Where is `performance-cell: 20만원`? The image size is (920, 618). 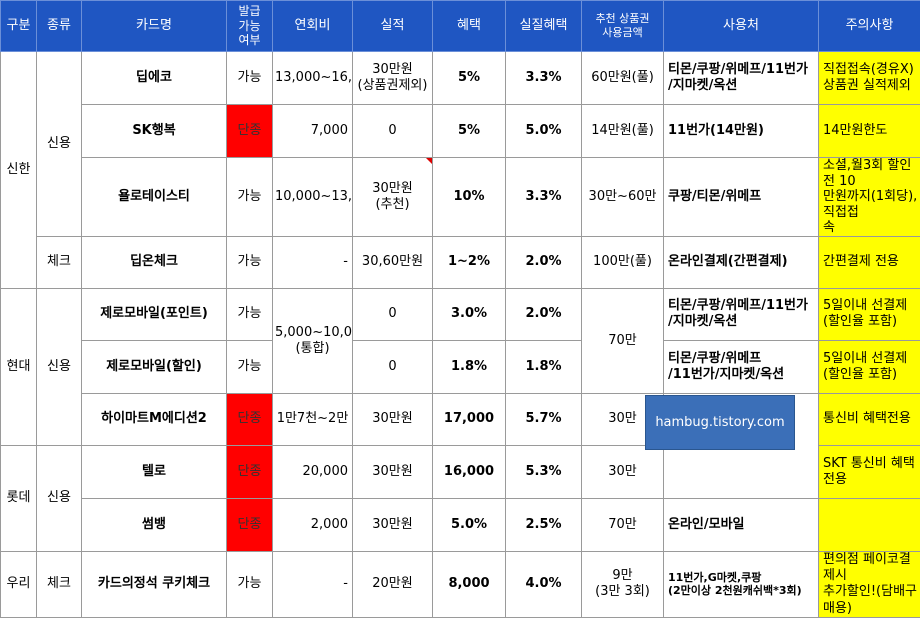
performance-cell: 20만원 is located at coordinates (393, 584).